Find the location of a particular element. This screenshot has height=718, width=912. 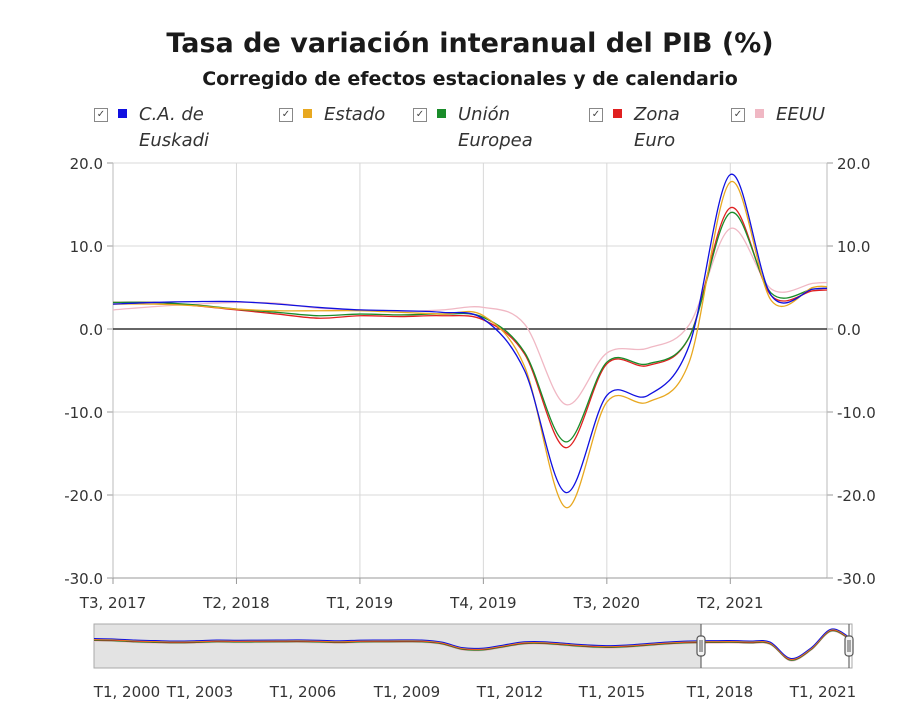

y-tick-label-right: 10.0 is located at coordinates (853, 247).